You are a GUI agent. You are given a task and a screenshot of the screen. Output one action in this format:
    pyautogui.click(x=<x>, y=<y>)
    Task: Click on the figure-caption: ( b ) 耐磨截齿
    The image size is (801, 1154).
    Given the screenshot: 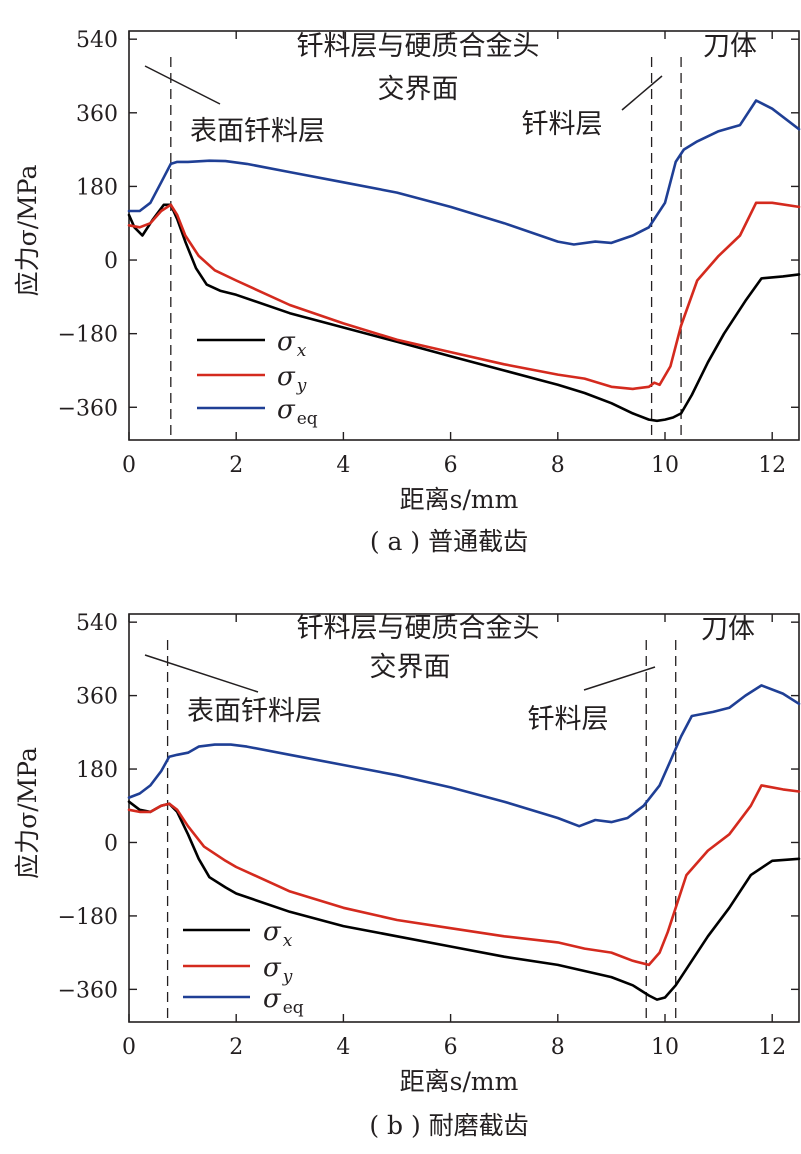 What is the action you would take?
    pyautogui.click(x=448, y=1125)
    